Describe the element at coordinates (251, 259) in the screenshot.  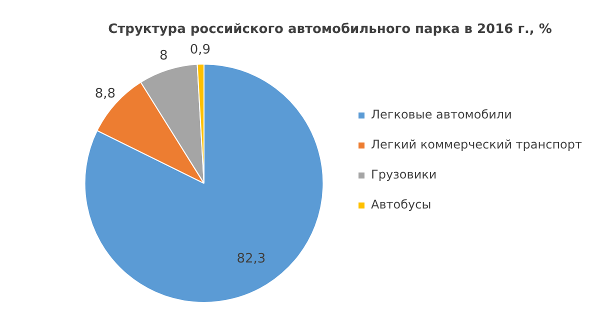
I see `data-label: 82,3` at that location.